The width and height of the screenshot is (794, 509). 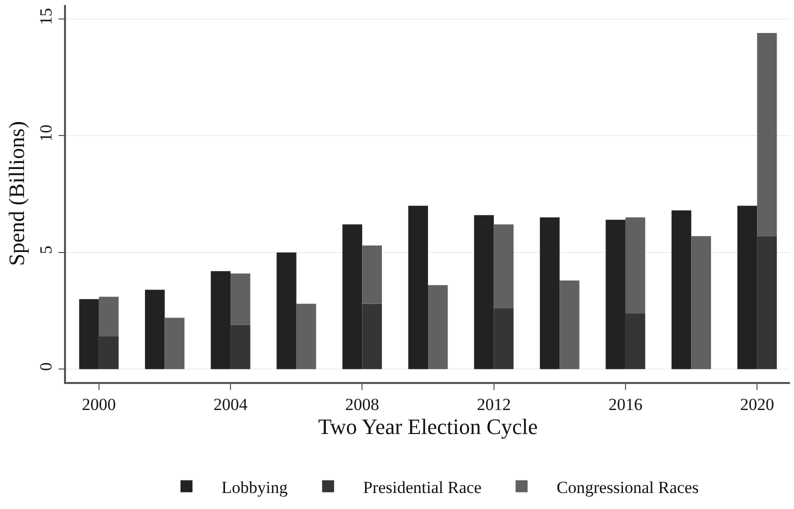 I want to click on legend-label: Congressional Races, so click(x=627, y=487).